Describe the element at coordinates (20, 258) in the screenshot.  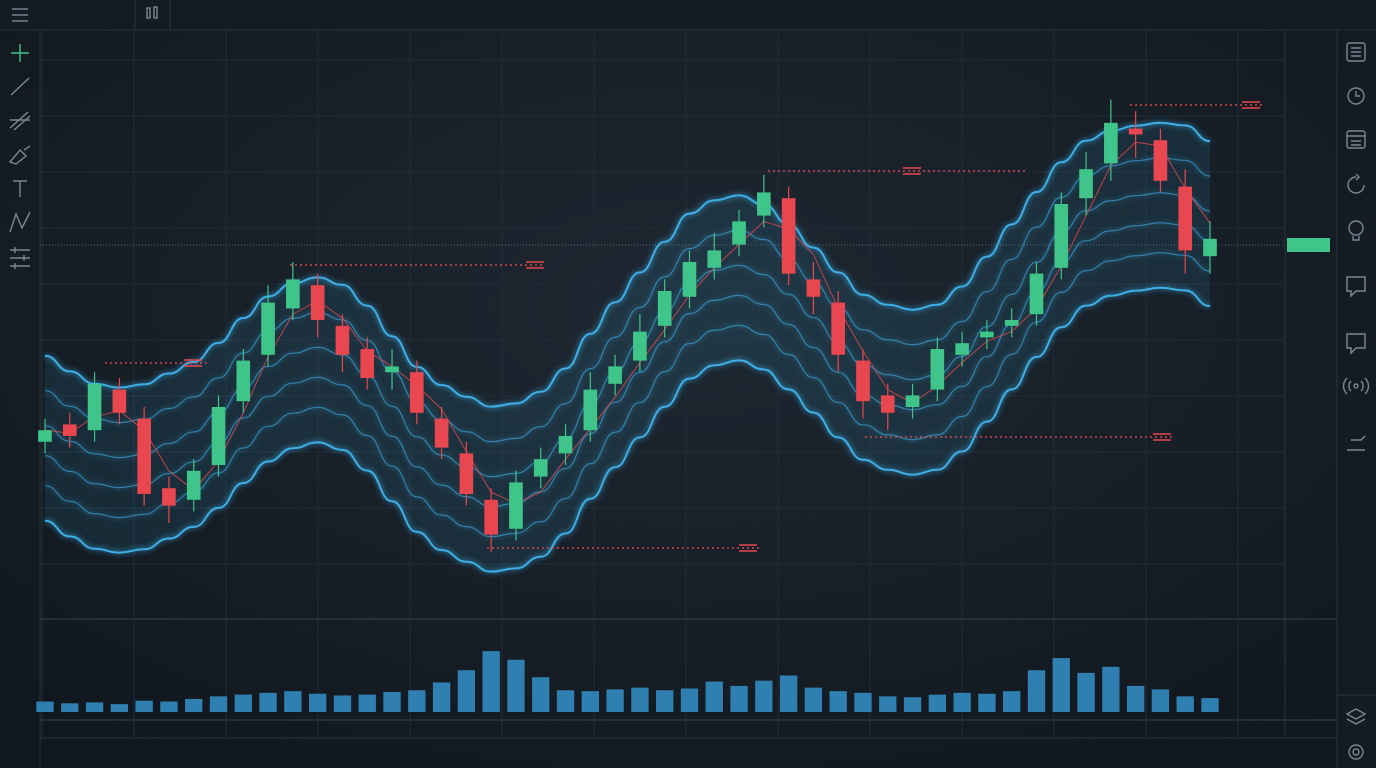
I see `measure-tool` at that location.